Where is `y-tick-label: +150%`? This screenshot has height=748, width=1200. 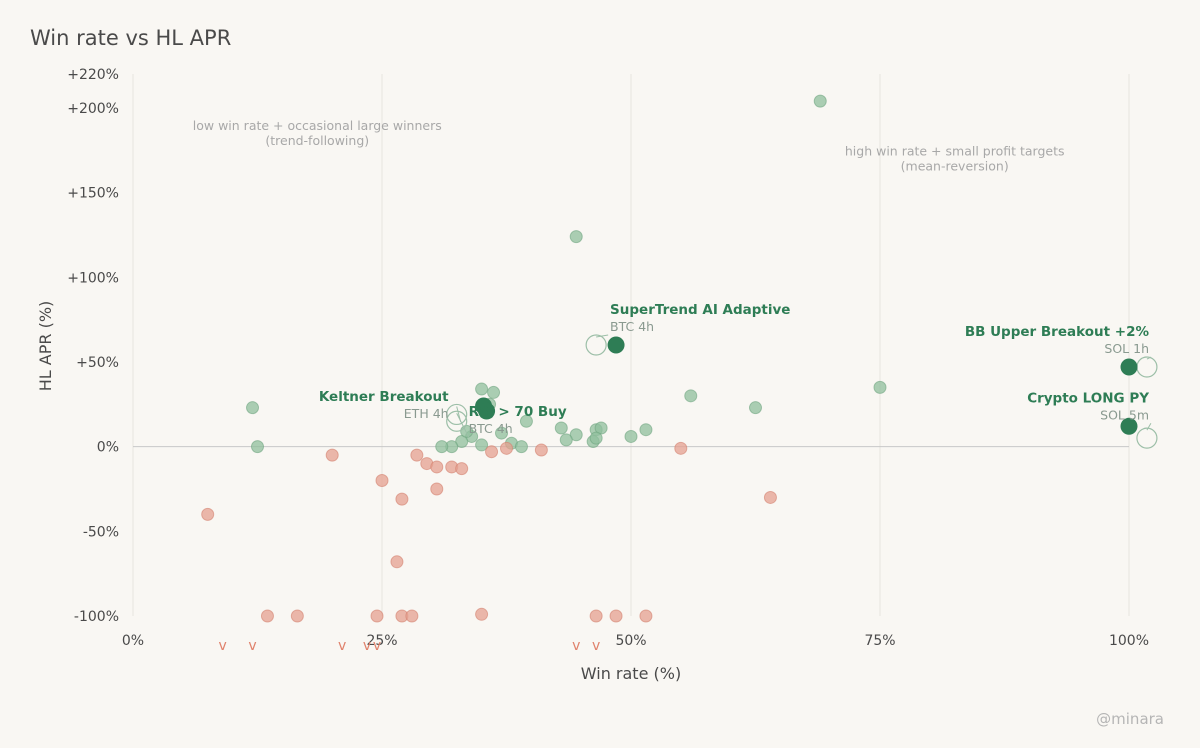
y-tick-label: +150% is located at coordinates (93, 194).